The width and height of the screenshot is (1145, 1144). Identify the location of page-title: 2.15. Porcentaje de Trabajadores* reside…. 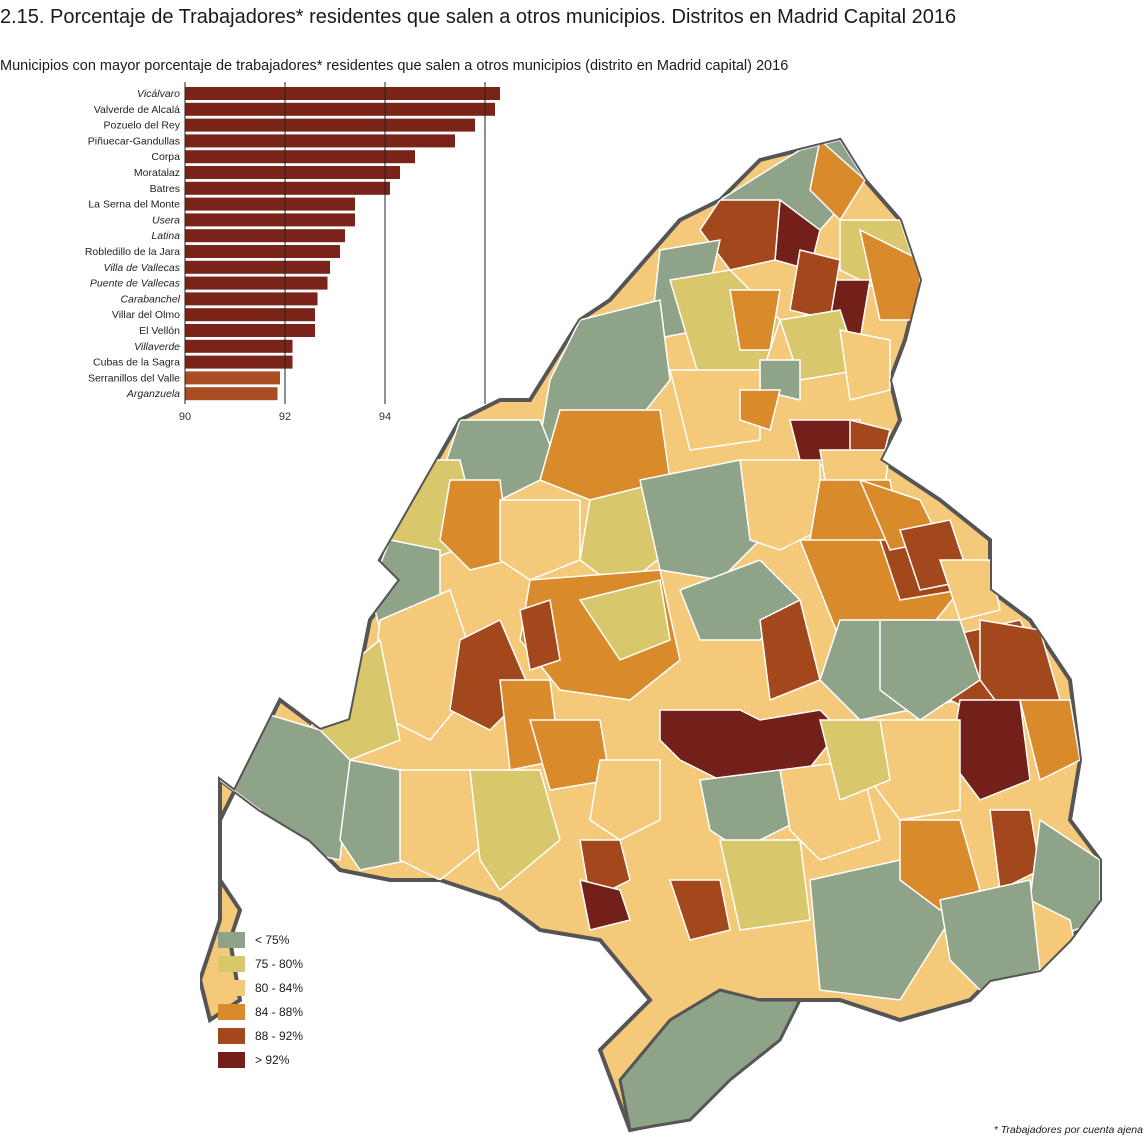
(478, 17).